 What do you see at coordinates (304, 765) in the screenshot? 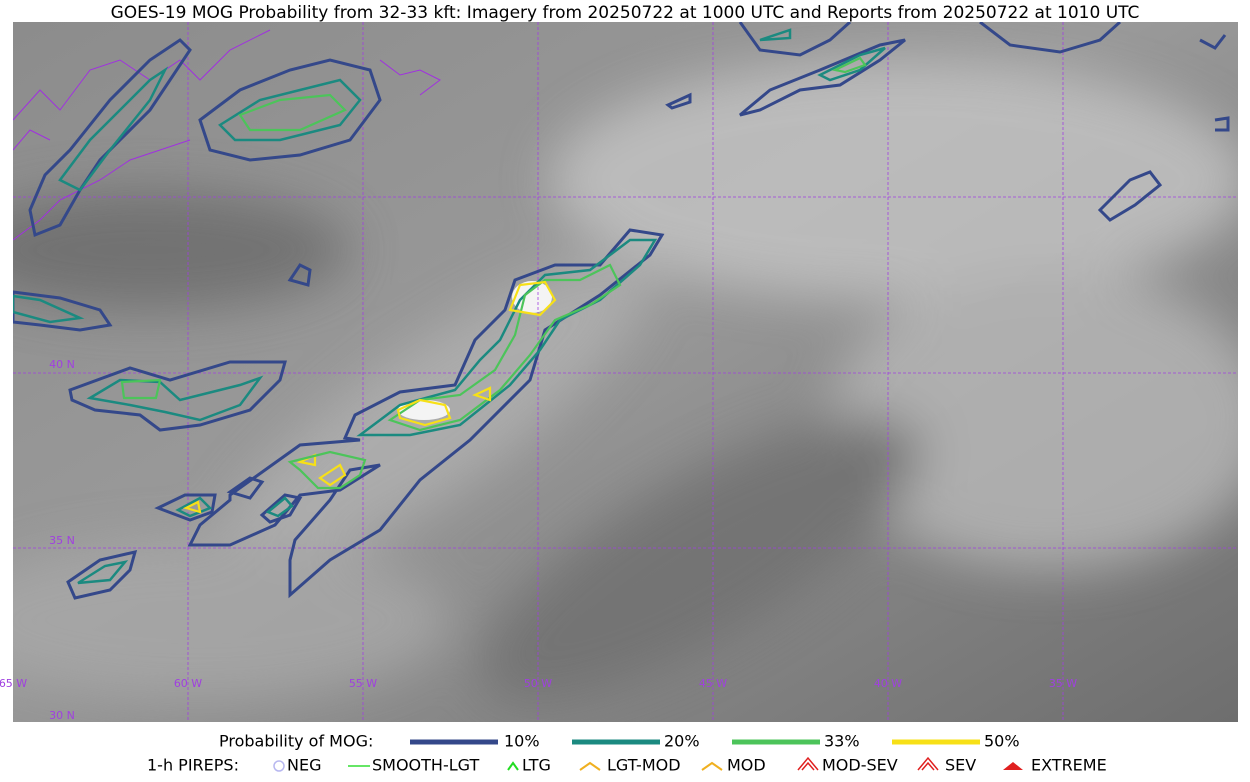
I see `legend-item: NEG` at bounding box center [304, 765].